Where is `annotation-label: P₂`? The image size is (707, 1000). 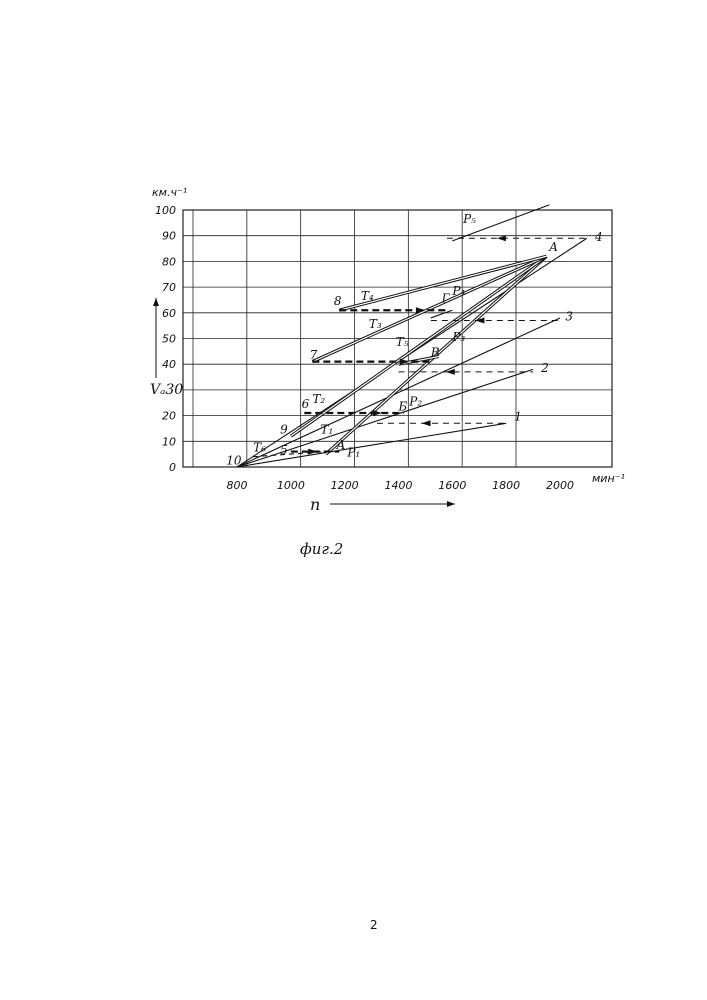 annotation-label: P₂ is located at coordinates (415, 401).